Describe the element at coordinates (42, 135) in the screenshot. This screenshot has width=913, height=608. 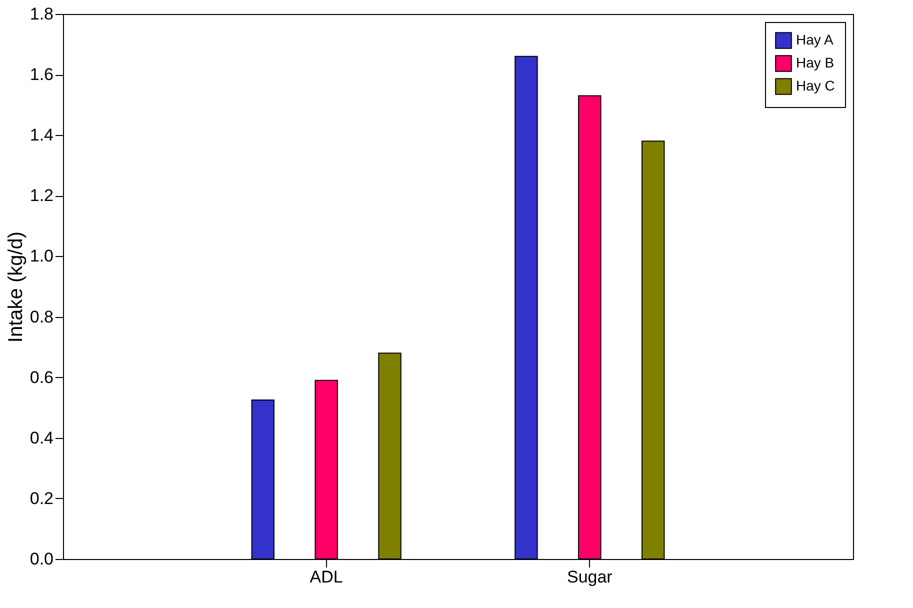
I see `y-tick-label: 1.4` at that location.